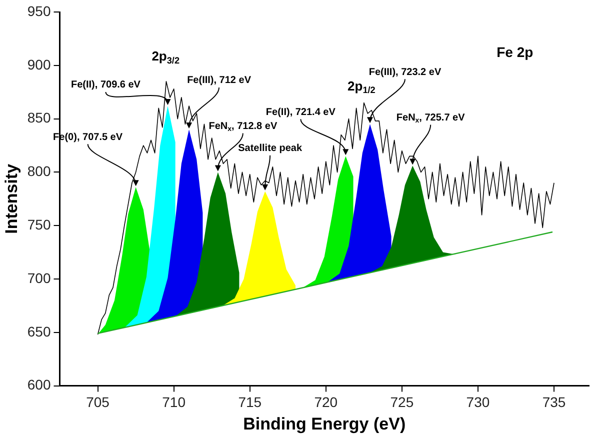 The height and width of the screenshot is (435, 593). I want to click on annotation: Fe(II), 709.6 eV, so click(105, 85).